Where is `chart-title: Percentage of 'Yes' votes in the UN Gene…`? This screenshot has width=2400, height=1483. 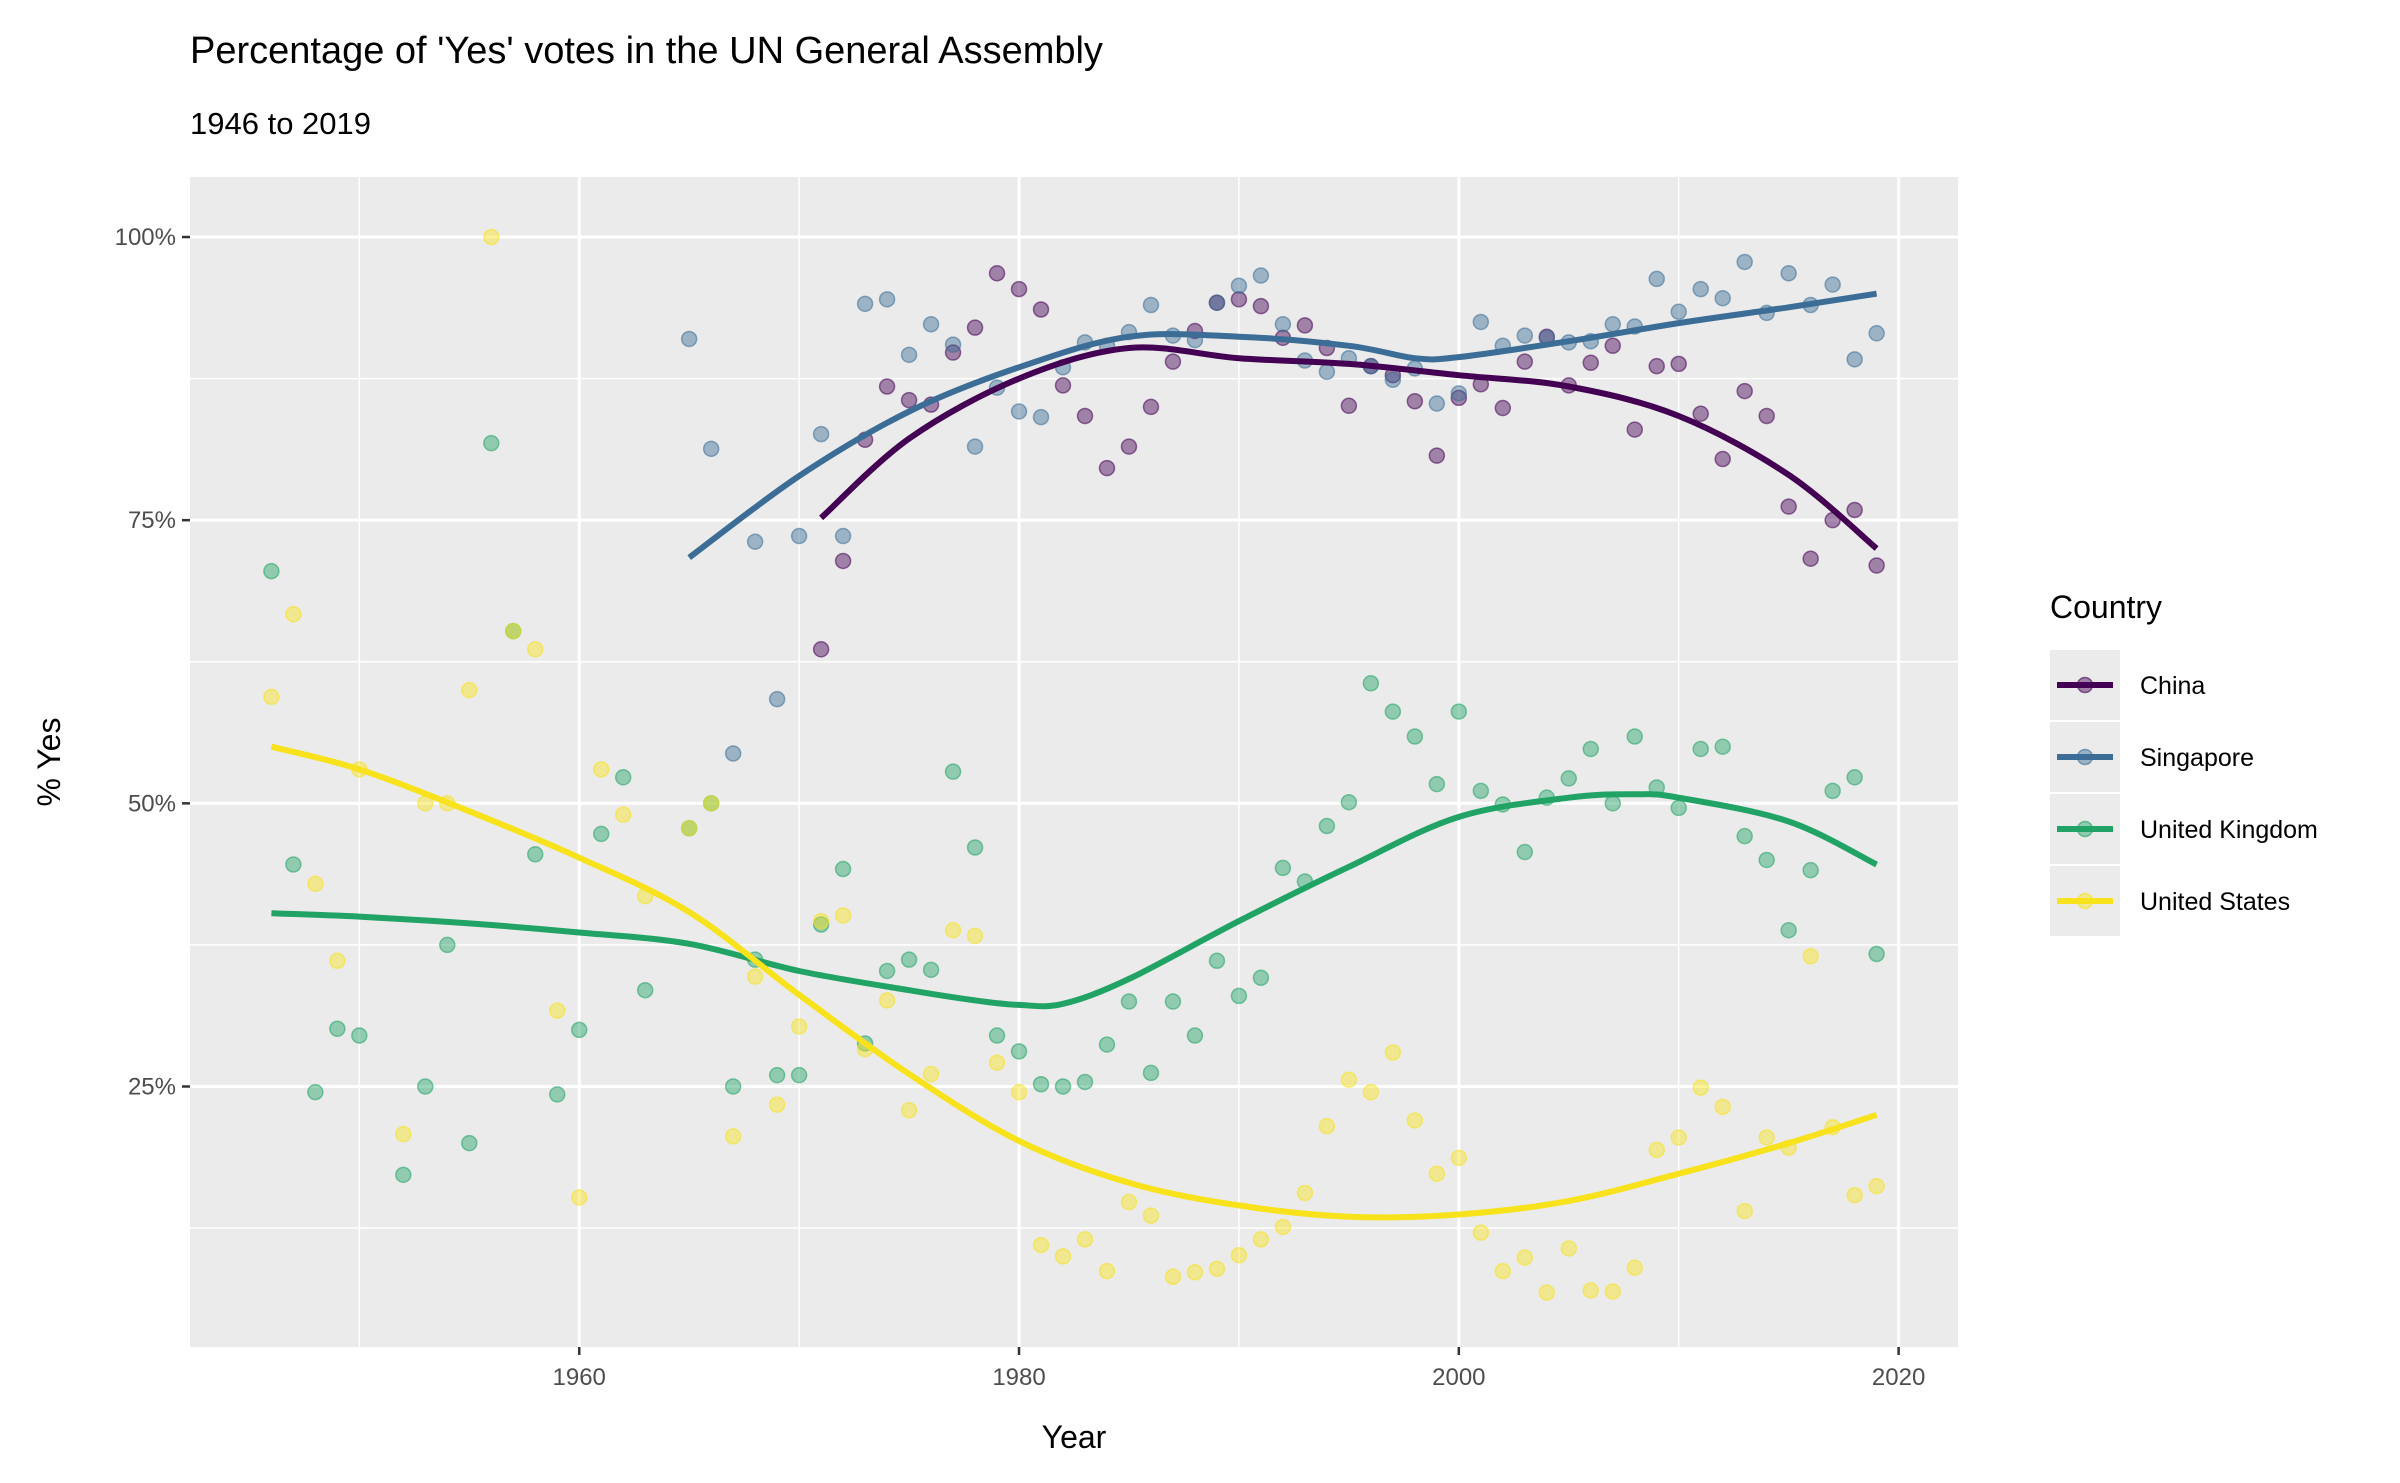 chart-title: Percentage of 'Yes' votes in the UN Gene… is located at coordinates (646, 51).